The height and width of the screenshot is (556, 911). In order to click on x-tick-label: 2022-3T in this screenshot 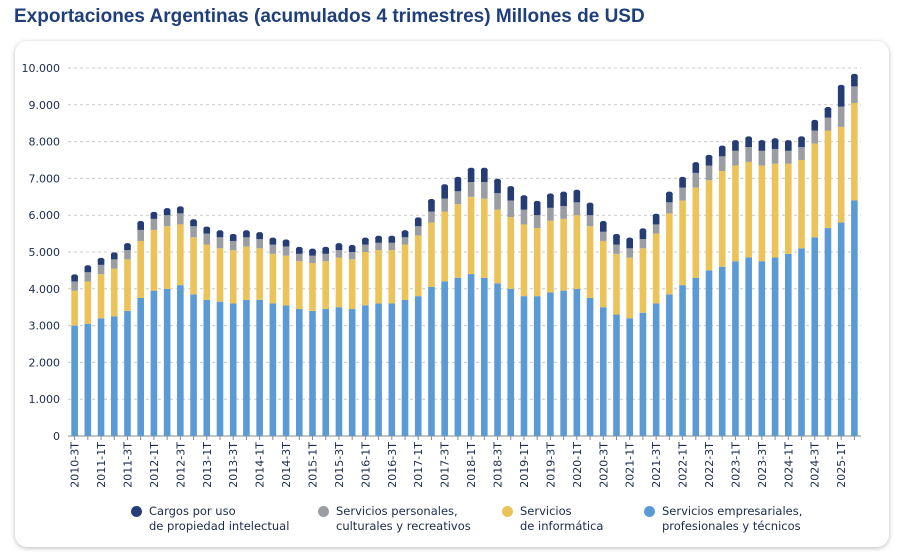, I will do `click(709, 465)`.